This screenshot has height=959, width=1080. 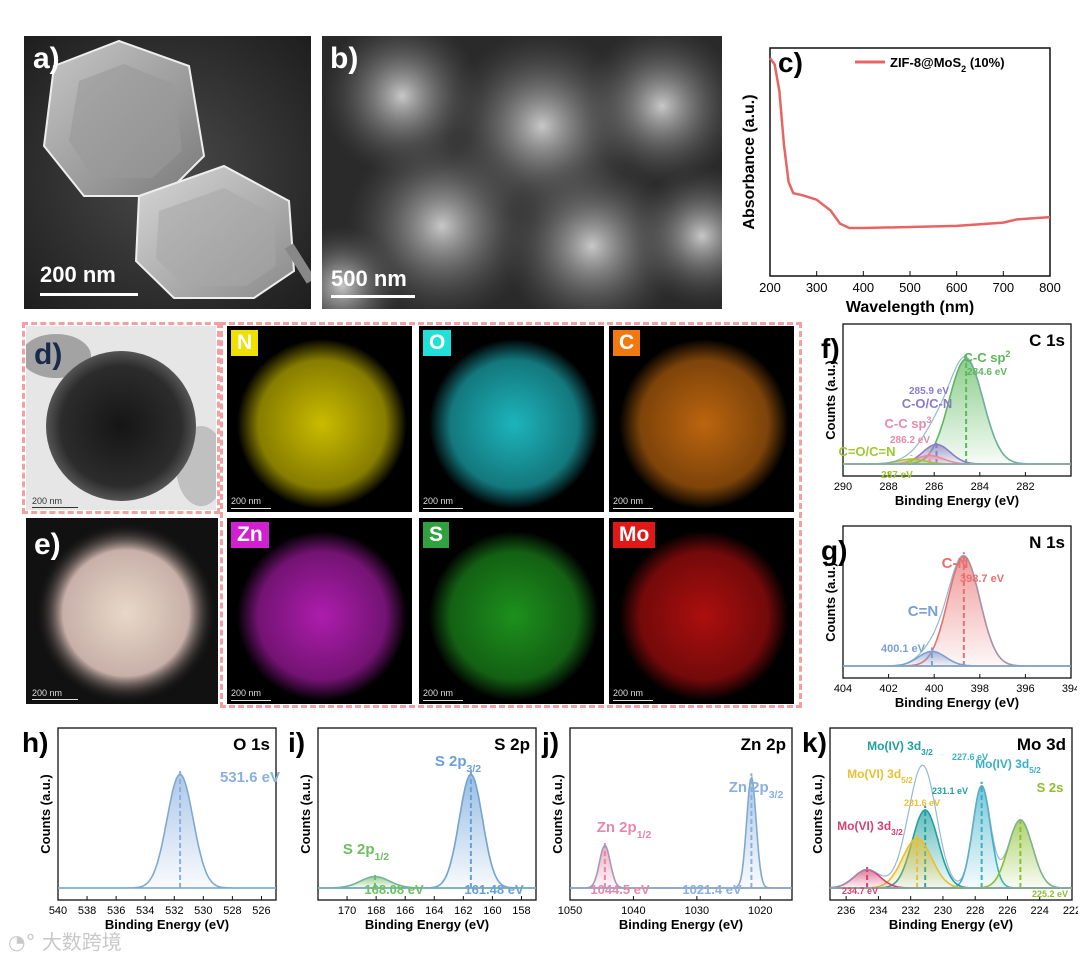 I want to click on element-badge-o: O, so click(x=437, y=343).